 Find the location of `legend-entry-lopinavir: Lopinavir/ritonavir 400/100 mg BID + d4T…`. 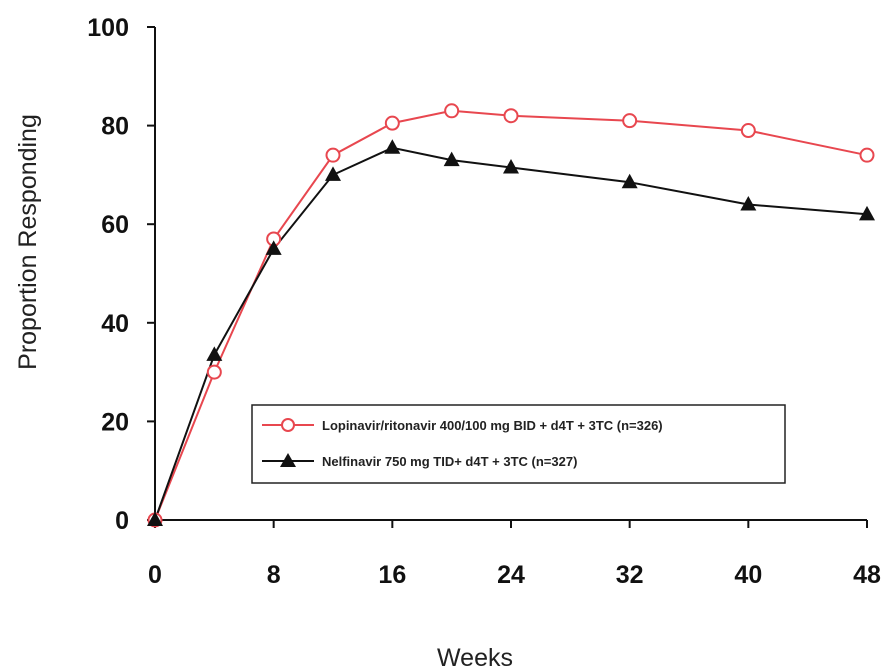

legend-entry-lopinavir: Lopinavir/ritonavir 400/100 mg BID + d4T… is located at coordinates (462, 425).